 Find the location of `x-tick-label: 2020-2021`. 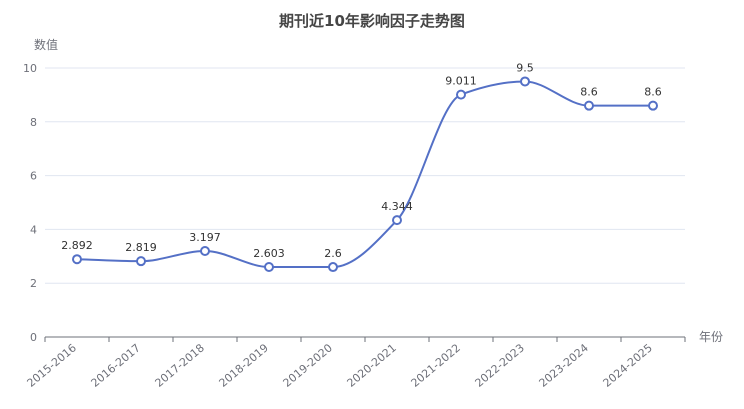

x-tick-label: 2020-2021 is located at coordinates (372, 365).